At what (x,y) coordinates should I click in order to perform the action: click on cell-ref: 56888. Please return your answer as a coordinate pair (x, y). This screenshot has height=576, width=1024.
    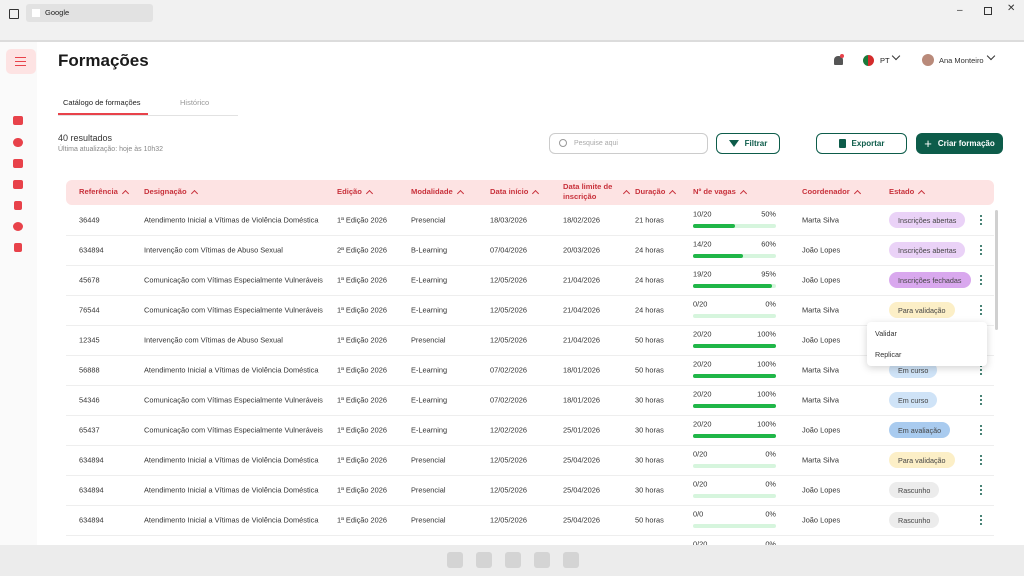
    Looking at the image, I should click on (89, 370).